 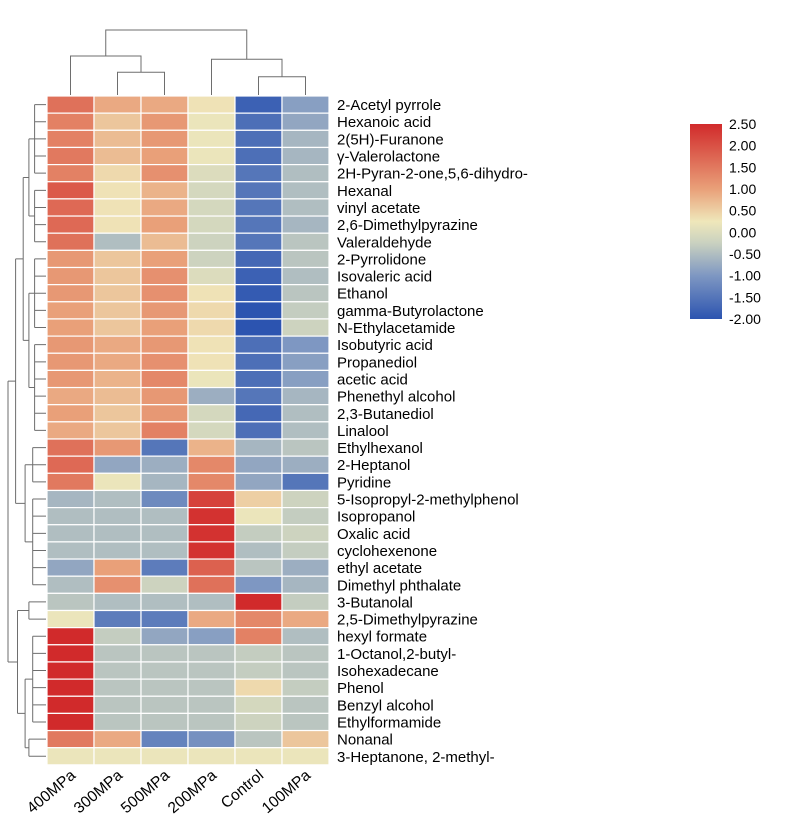 What do you see at coordinates (407, 225) in the screenshot?
I see `row-label: 2,6-Dimethylpyrazine` at bounding box center [407, 225].